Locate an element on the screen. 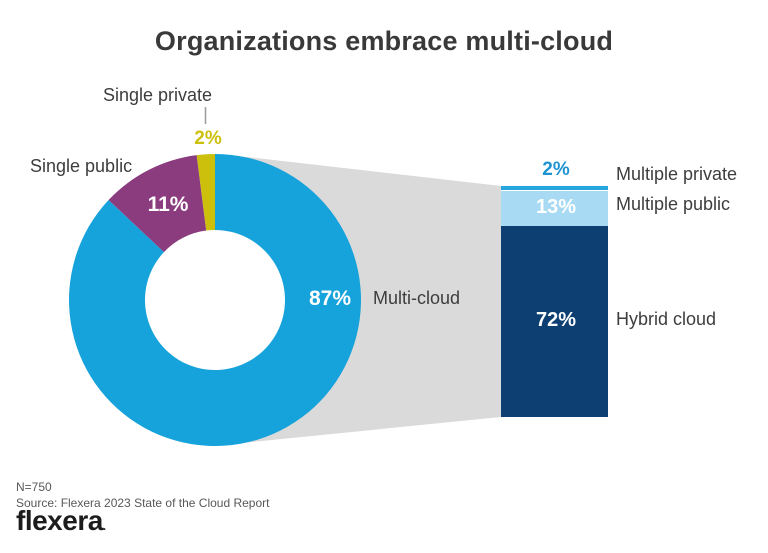 This screenshot has height=553, width=768. flexera-logo-text: flexera is located at coordinates (59, 520).